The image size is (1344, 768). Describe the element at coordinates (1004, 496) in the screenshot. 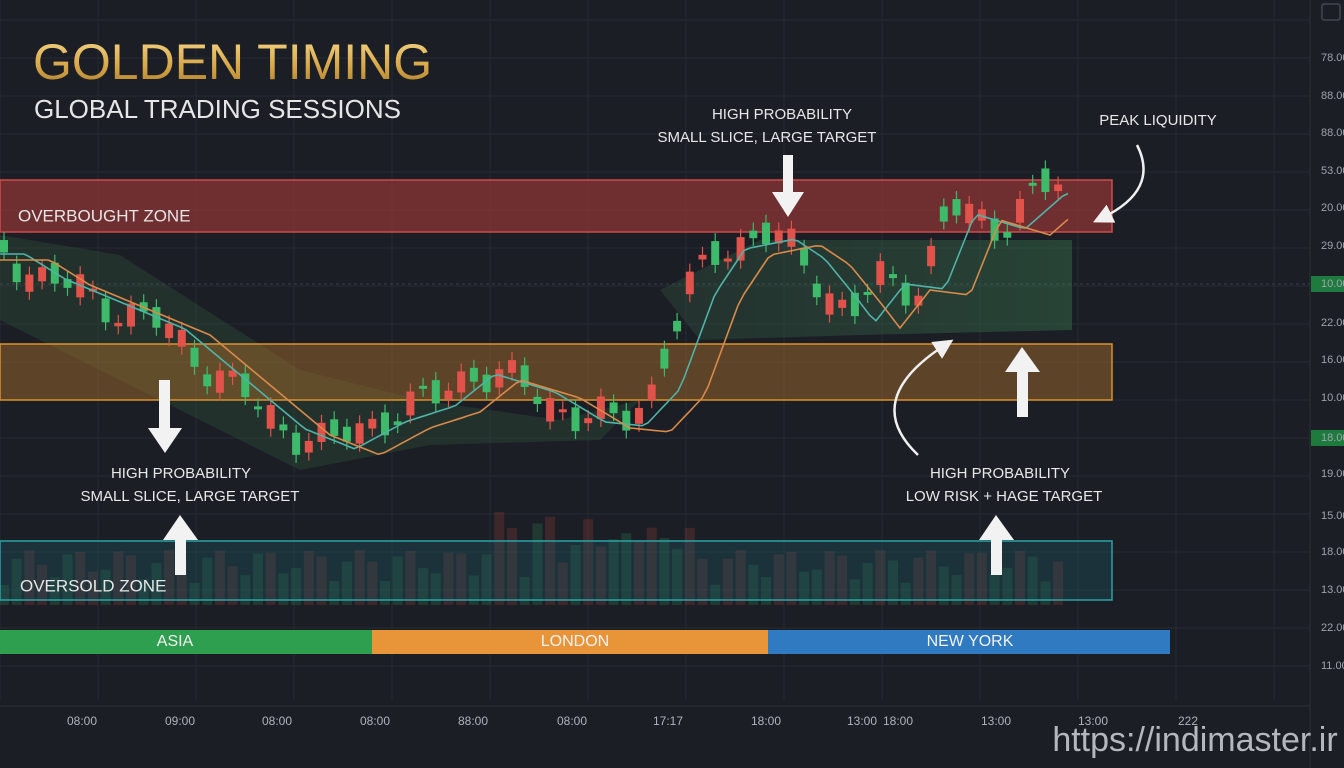

I see `annotation: LOW RISK + HAGE TARGET` at that location.